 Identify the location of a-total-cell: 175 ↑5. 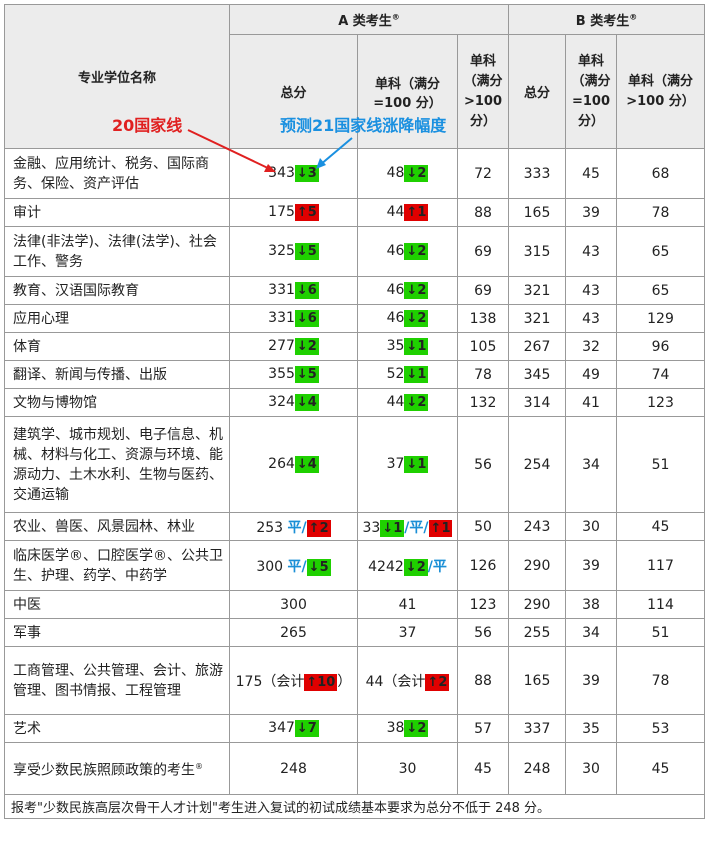
(293, 212).